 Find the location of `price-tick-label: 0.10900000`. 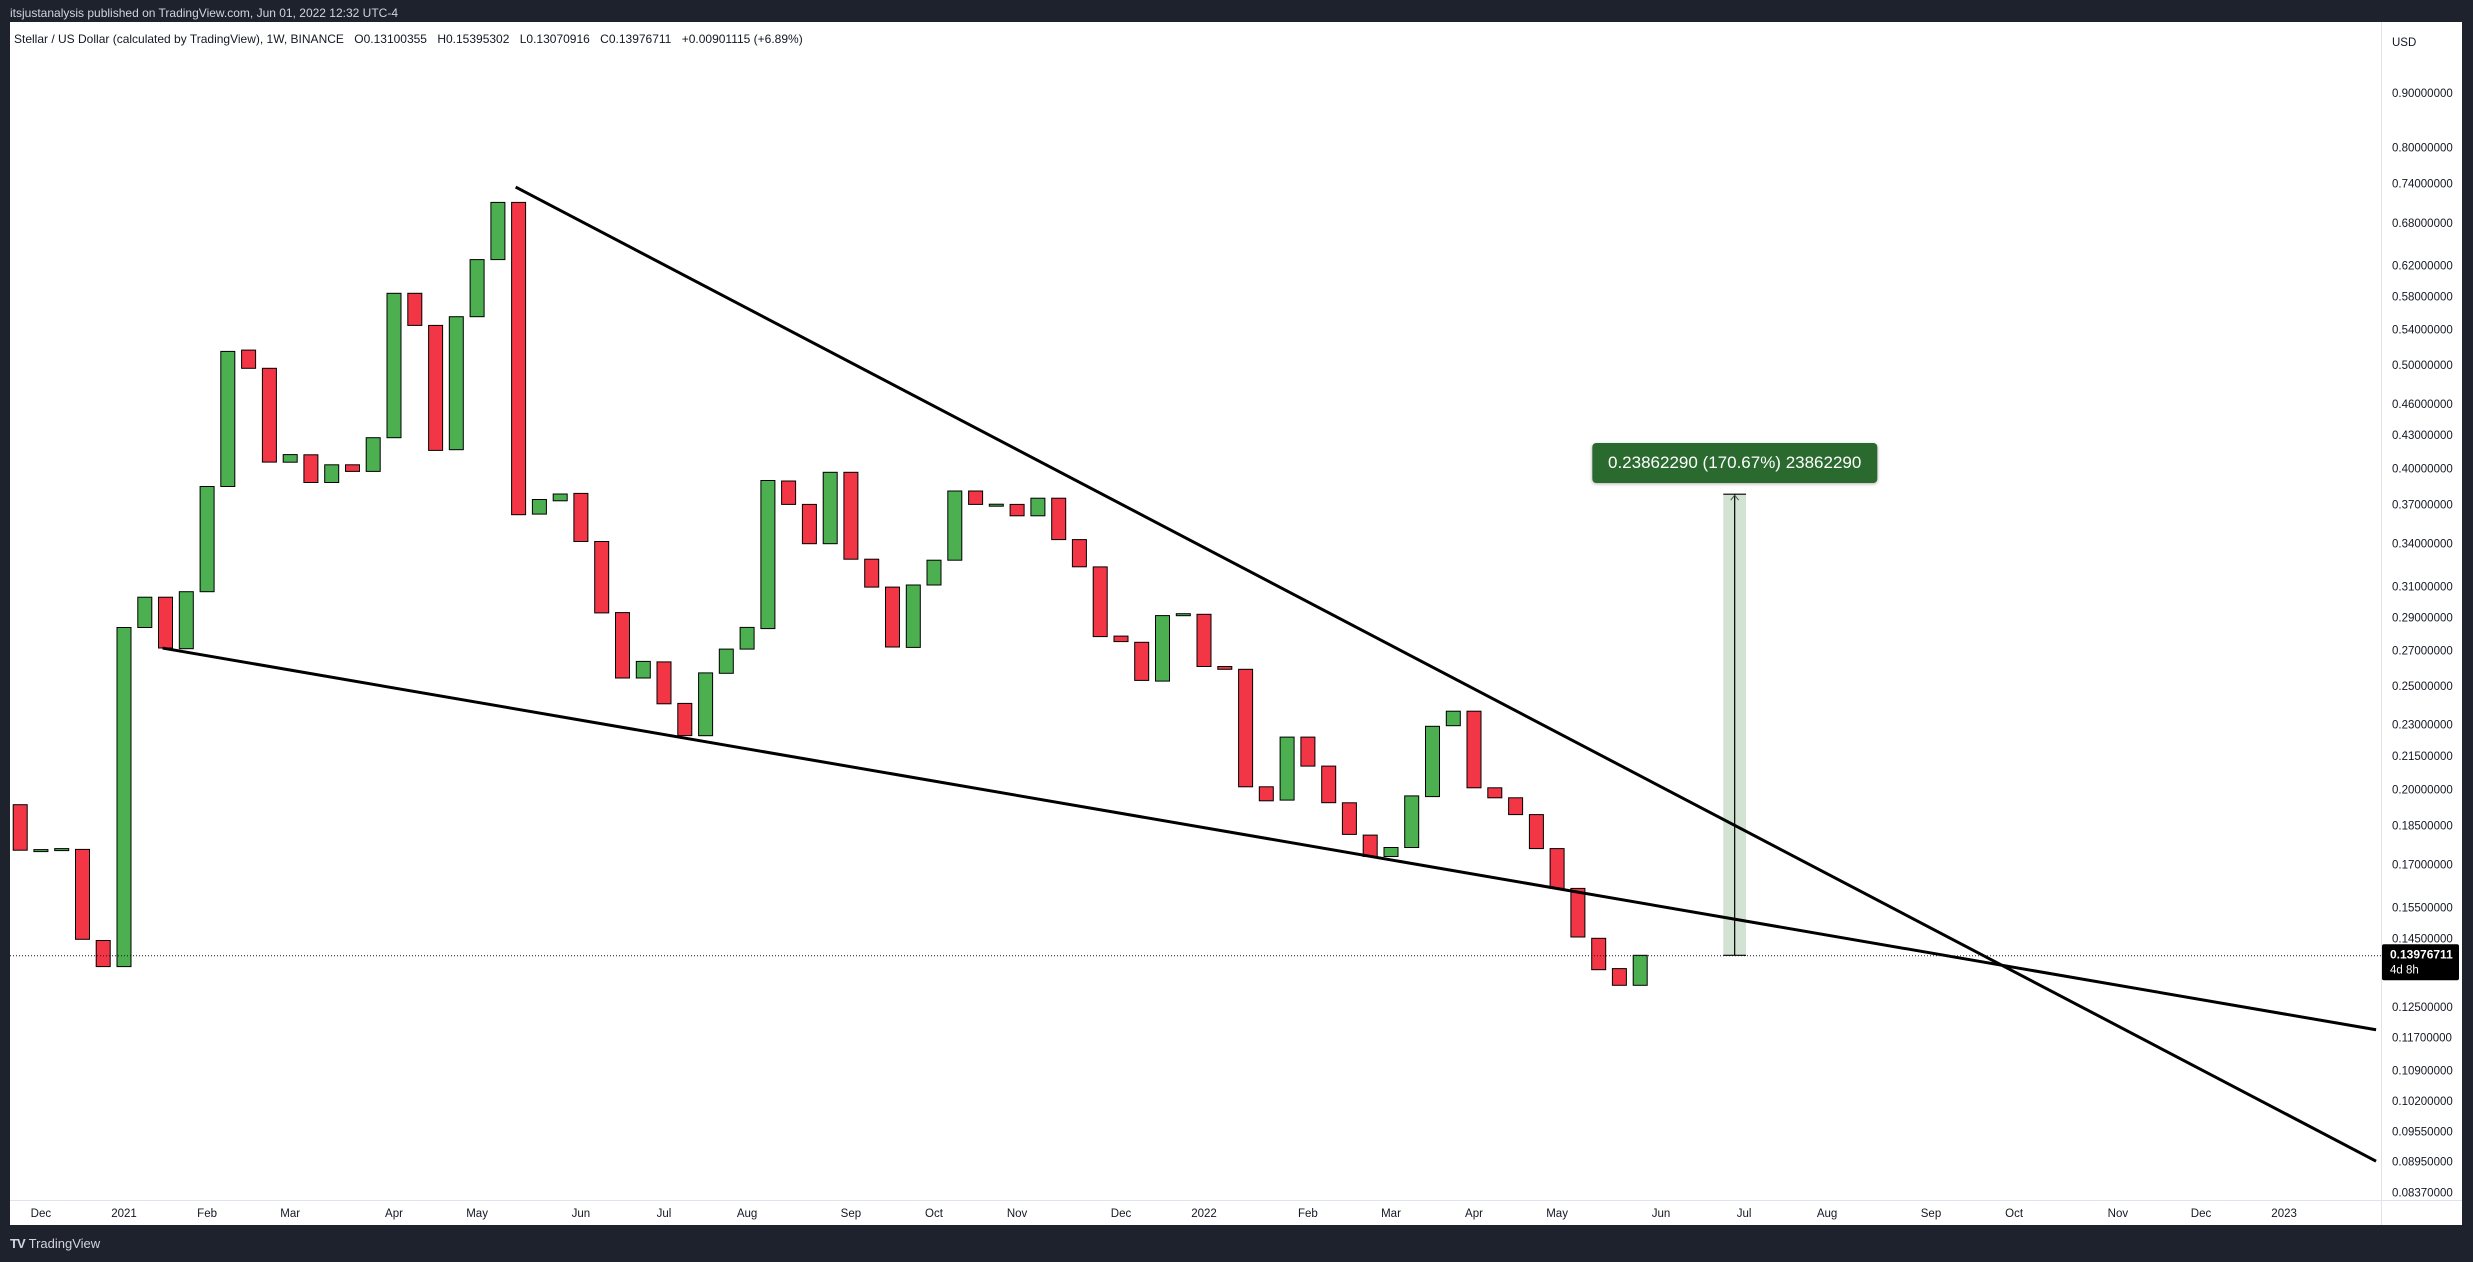

price-tick-label: 0.10900000 is located at coordinates (2422, 1071).